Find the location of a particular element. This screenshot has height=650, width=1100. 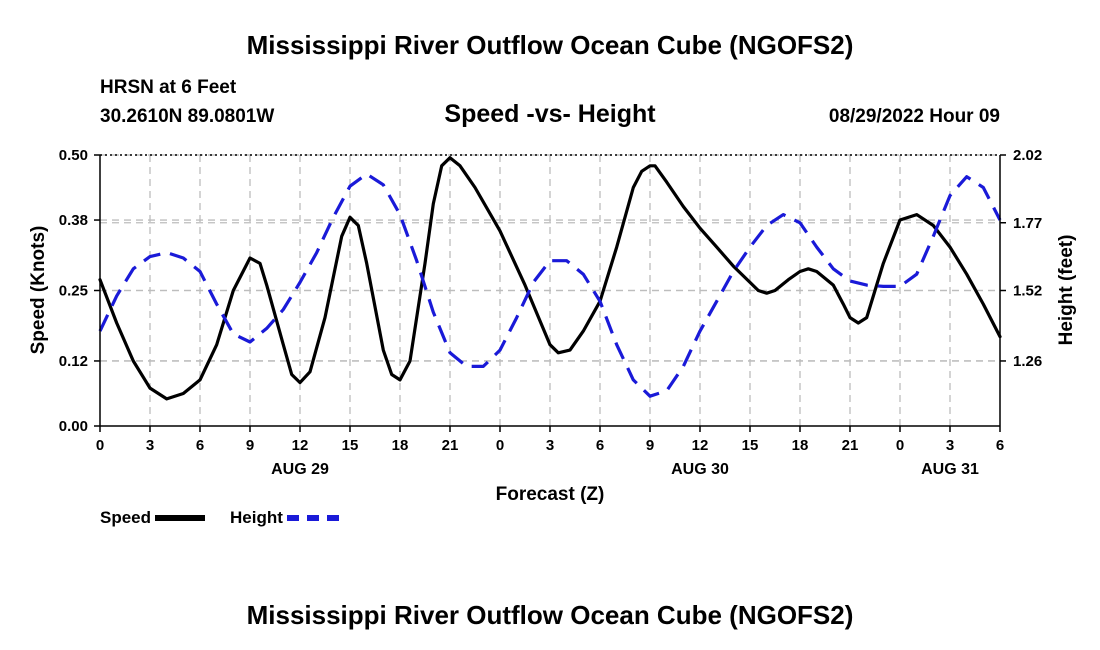

legend-height-swatch is located at coordinates (312, 518).